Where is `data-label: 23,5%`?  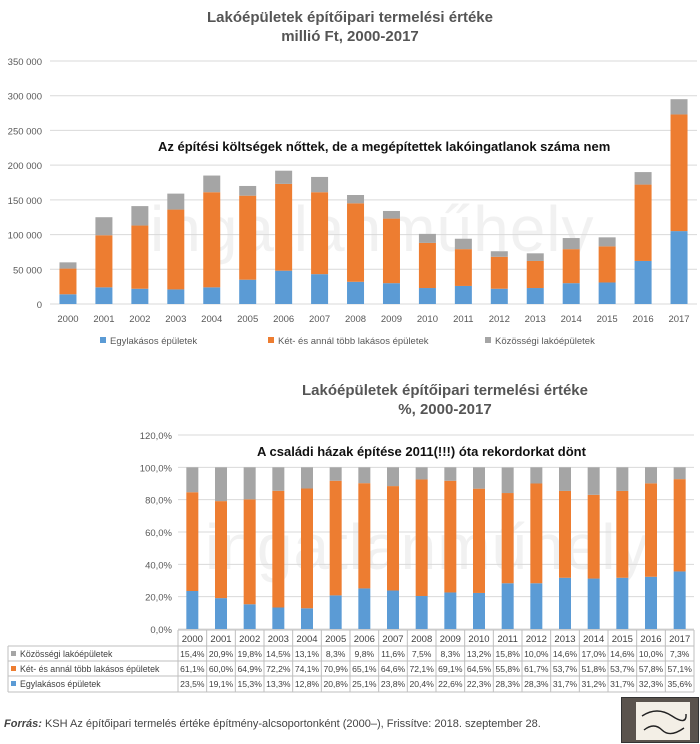
data-label: 23,5% is located at coordinates (192, 684).